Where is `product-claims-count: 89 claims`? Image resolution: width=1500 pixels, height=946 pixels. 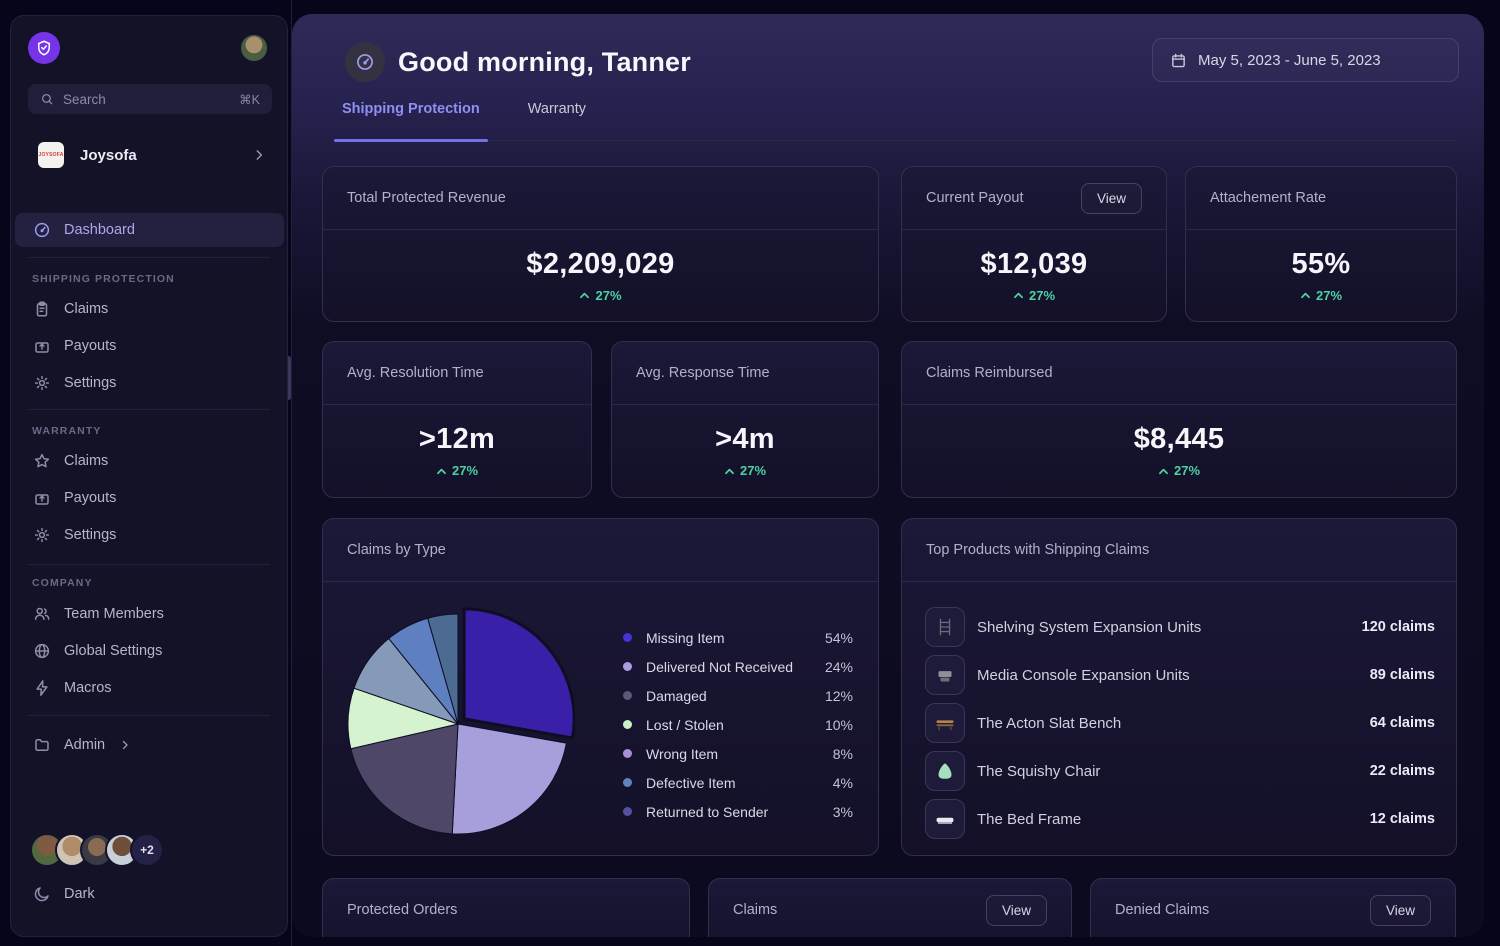 product-claims-count: 89 claims is located at coordinates (1402, 675).